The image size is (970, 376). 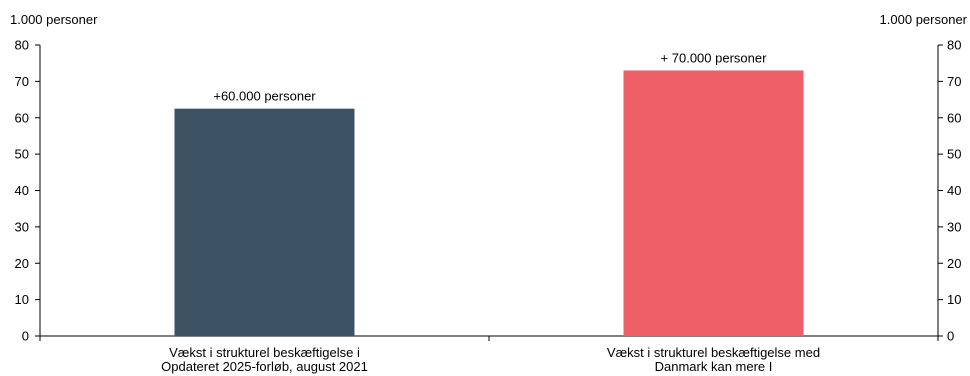 I want to click on right-y-tick-label: 70, so click(x=954, y=81).